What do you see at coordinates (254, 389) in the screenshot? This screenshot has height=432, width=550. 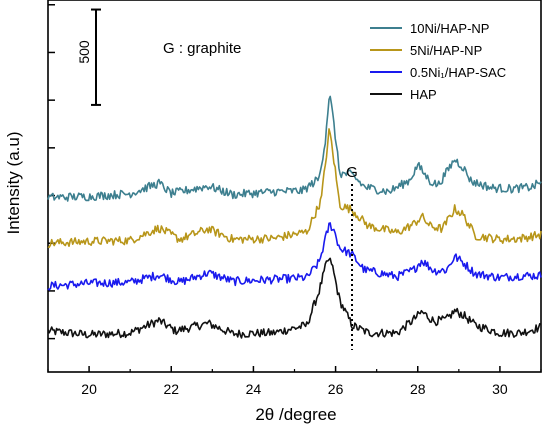 I see `x-tick-label-24: 24` at bounding box center [254, 389].